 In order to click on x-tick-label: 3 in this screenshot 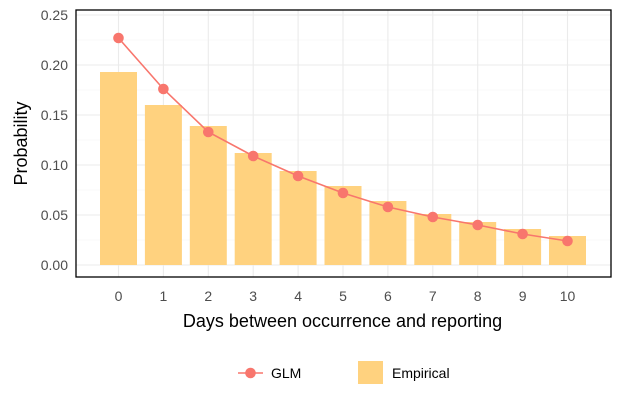, I will do `click(253, 296)`.